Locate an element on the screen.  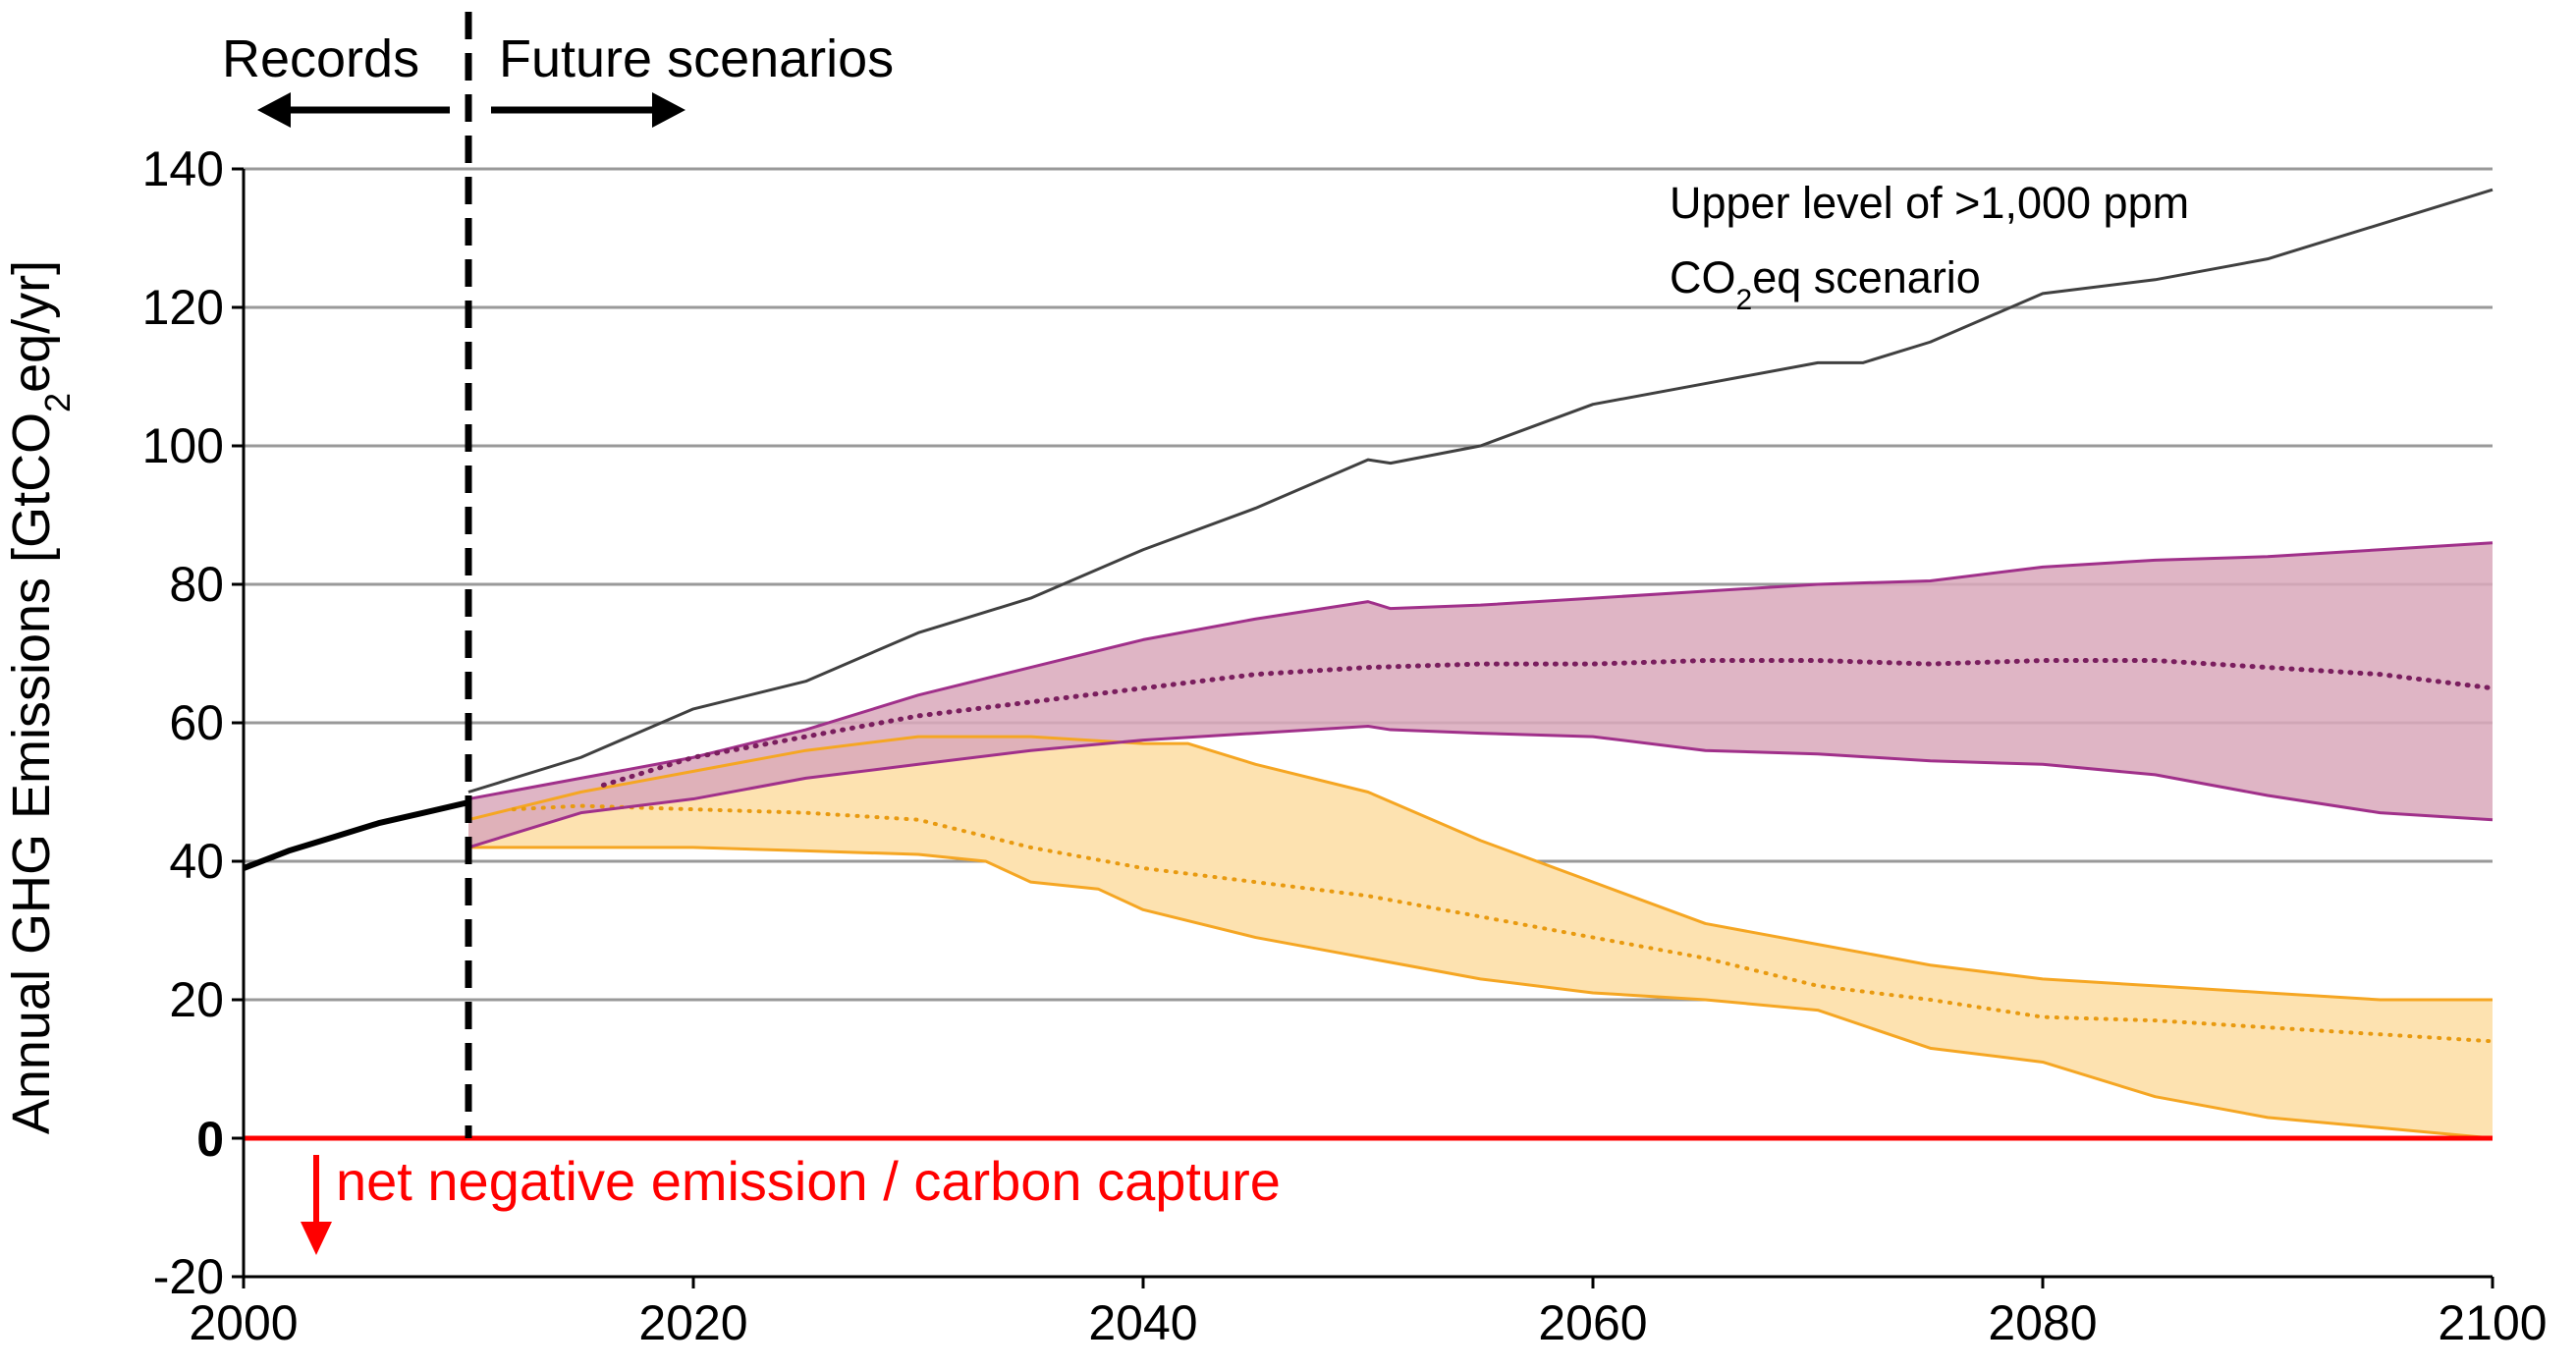
y-tick-label: 120 is located at coordinates (183, 307).